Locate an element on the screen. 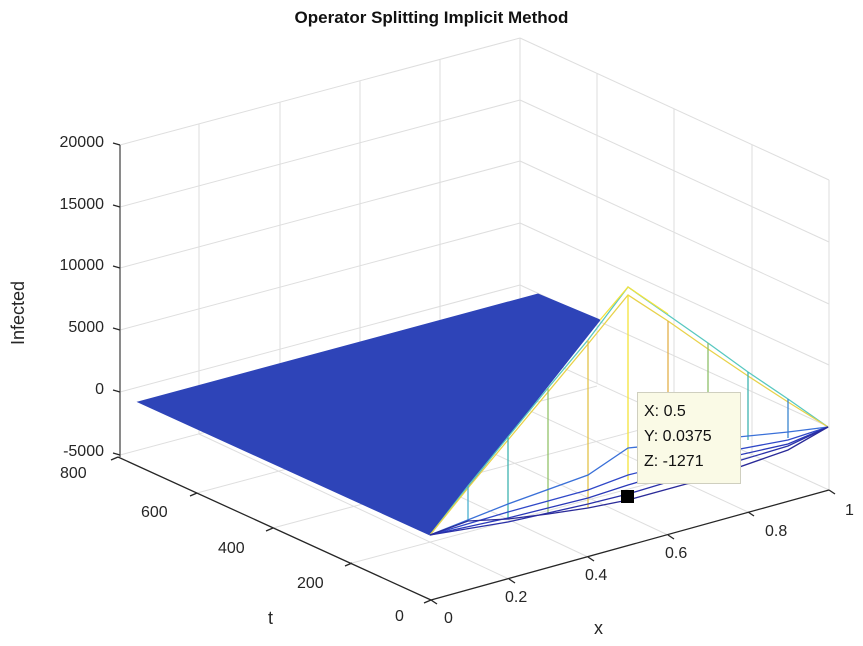  z-tick: -5000 is located at coordinates (83, 451).